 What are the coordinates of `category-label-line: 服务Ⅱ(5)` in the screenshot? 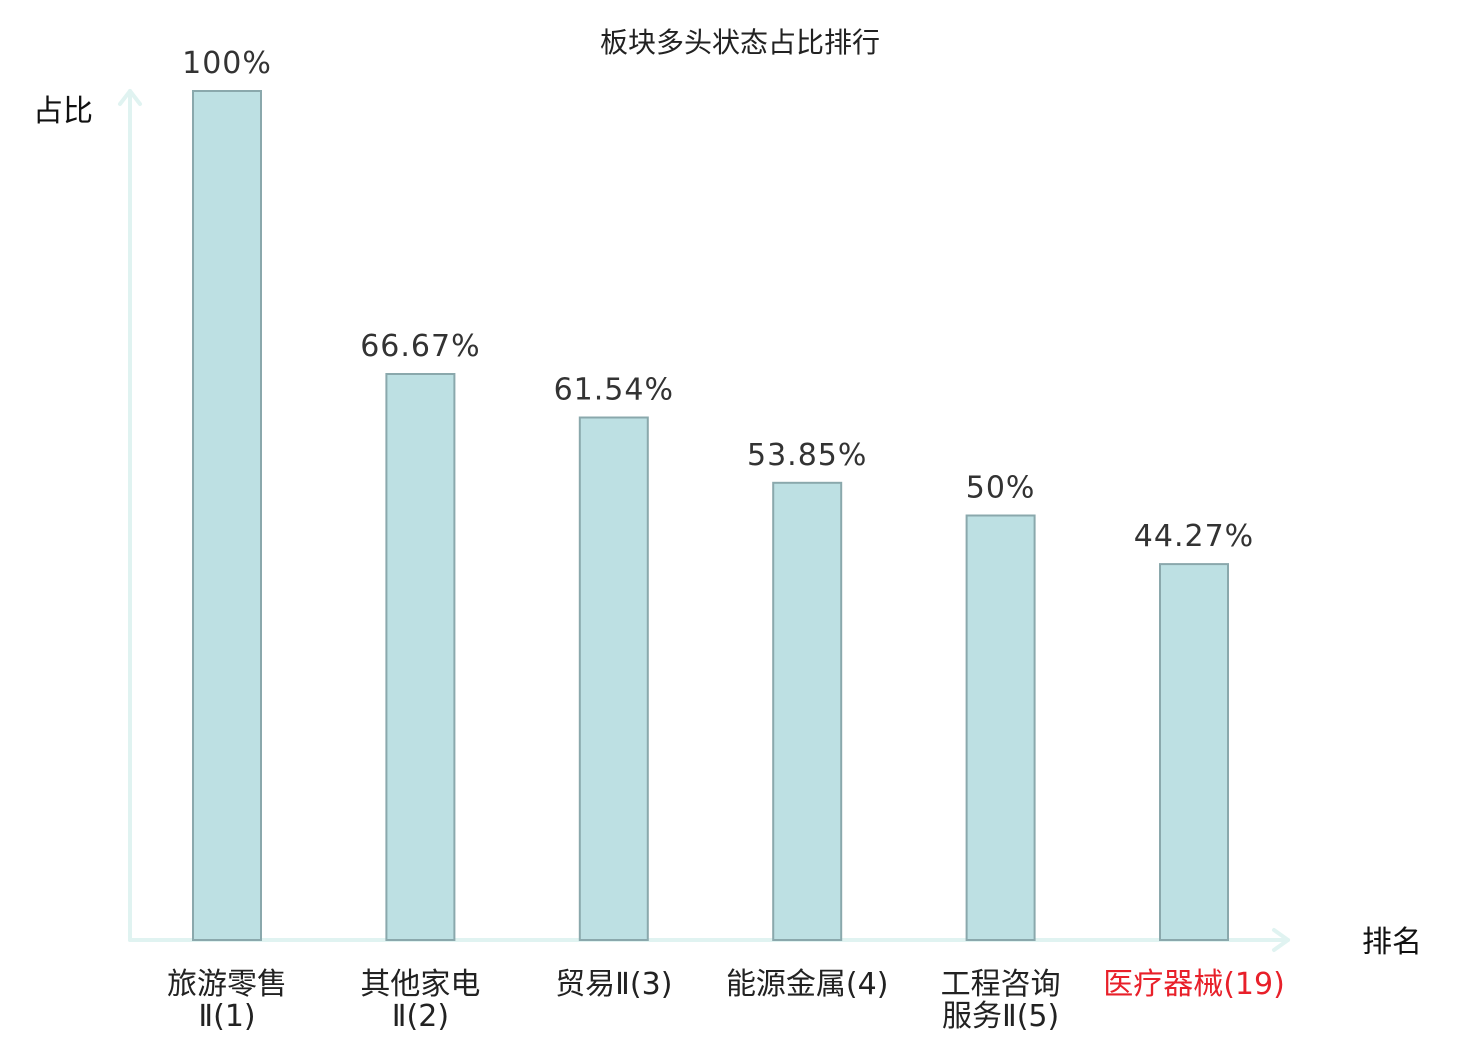 It's located at (1000, 1016).